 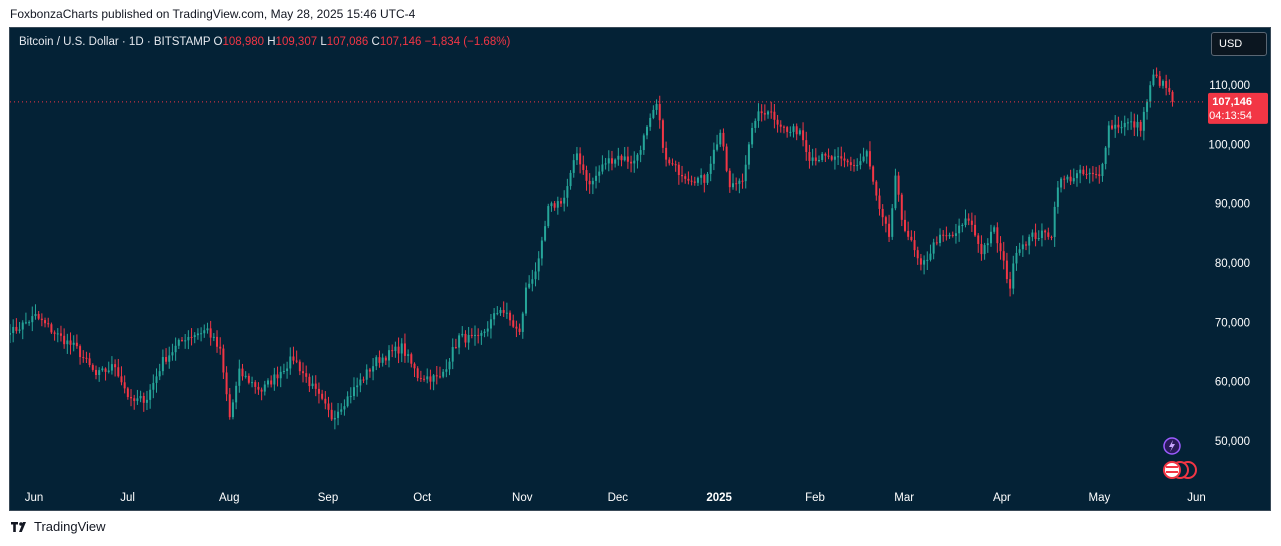 What do you see at coordinates (467, 42) in the screenshot?
I see `change-value: −1,834 (−1.68%)` at bounding box center [467, 42].